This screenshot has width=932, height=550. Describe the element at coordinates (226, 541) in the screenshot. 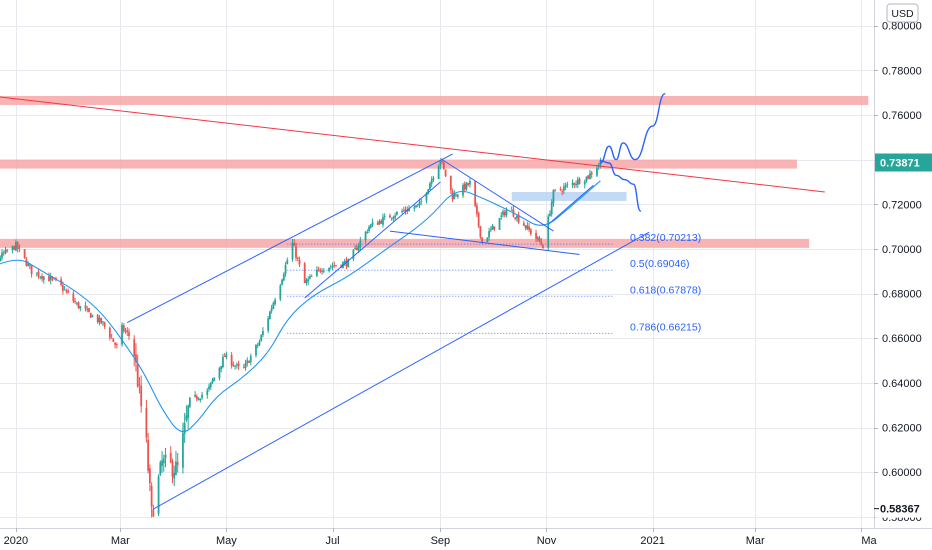

I see `time-tick-label: May` at that location.